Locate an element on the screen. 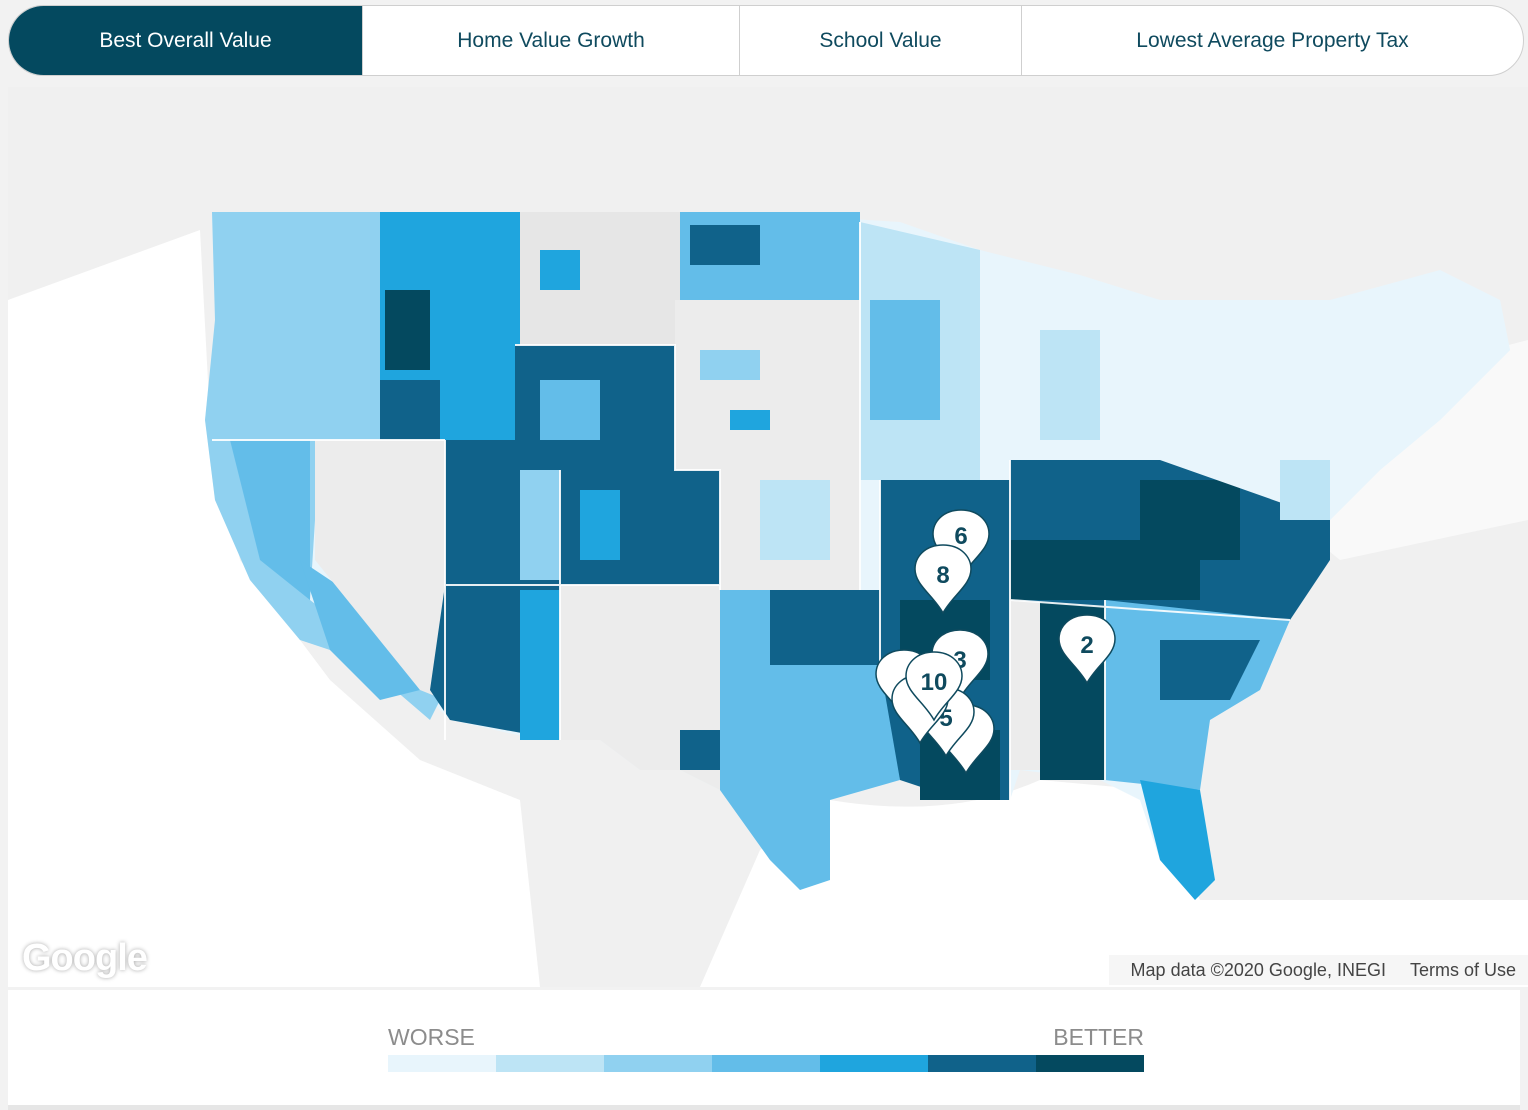 Image resolution: width=1528 pixels, height=1110 pixels. svg-text: 6 is located at coordinates (960, 536).